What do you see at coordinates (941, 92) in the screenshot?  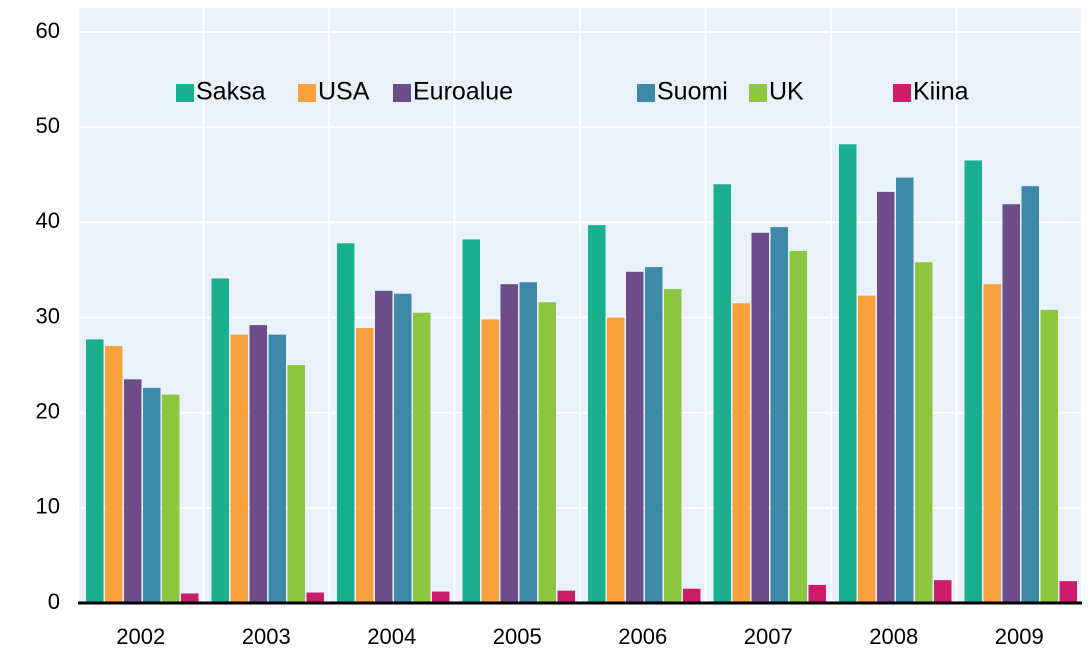 I see `legend-label: Kiina` at bounding box center [941, 92].